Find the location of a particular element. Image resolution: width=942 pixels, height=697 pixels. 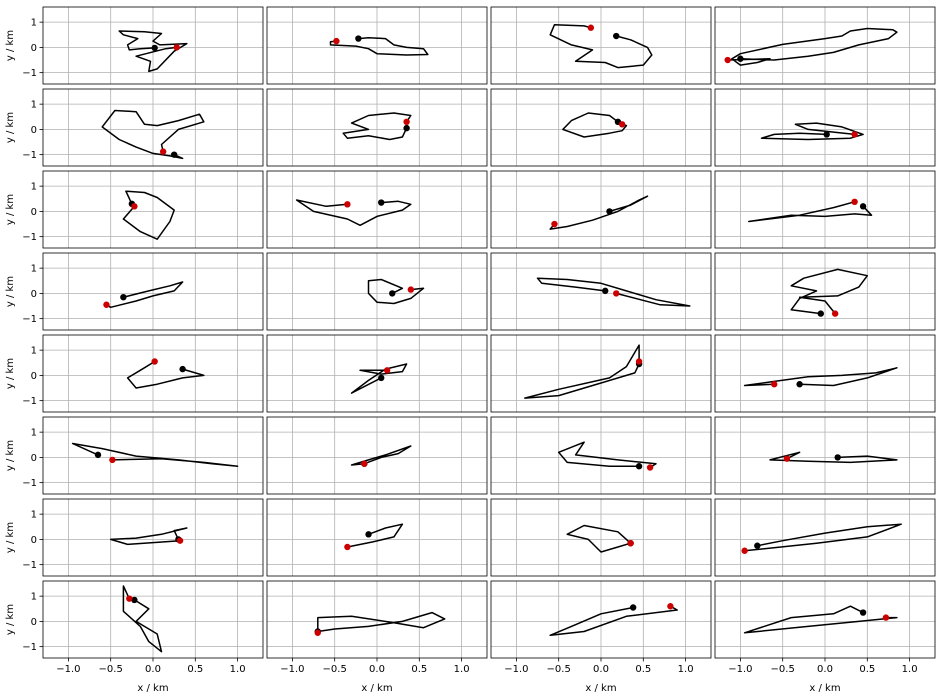

subplot-r7-c0: −1 0 1 y / km −1.0 −0.5 0.0 0.5 1.0 is located at coordinates (134, 627).